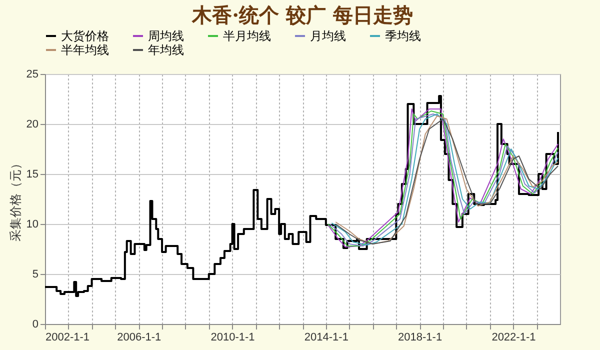  I want to click on y-tick-label: 5, so click(35, 274).